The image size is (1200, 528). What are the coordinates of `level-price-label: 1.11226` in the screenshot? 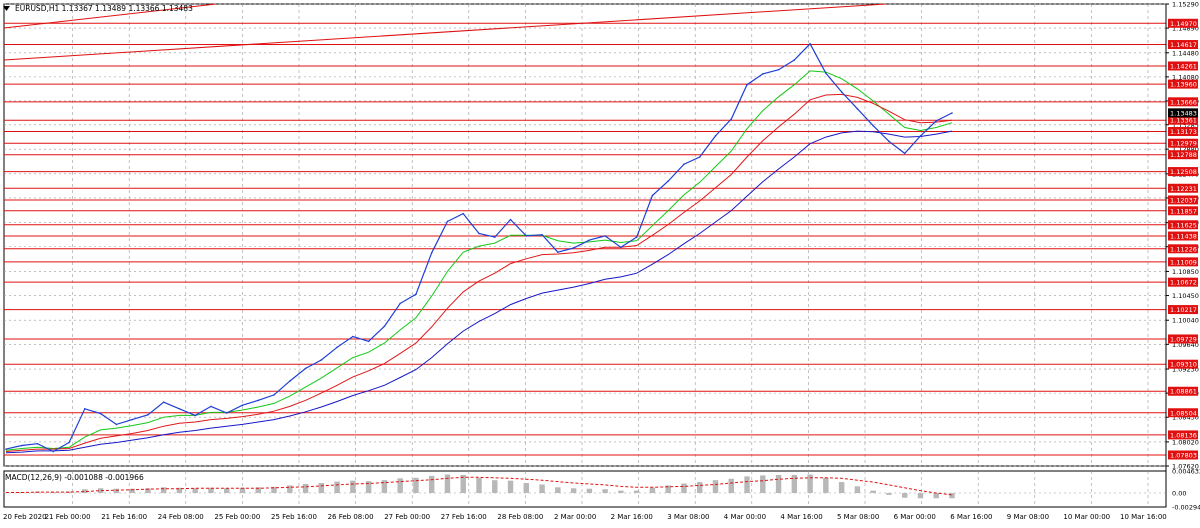 It's located at (1183, 249).